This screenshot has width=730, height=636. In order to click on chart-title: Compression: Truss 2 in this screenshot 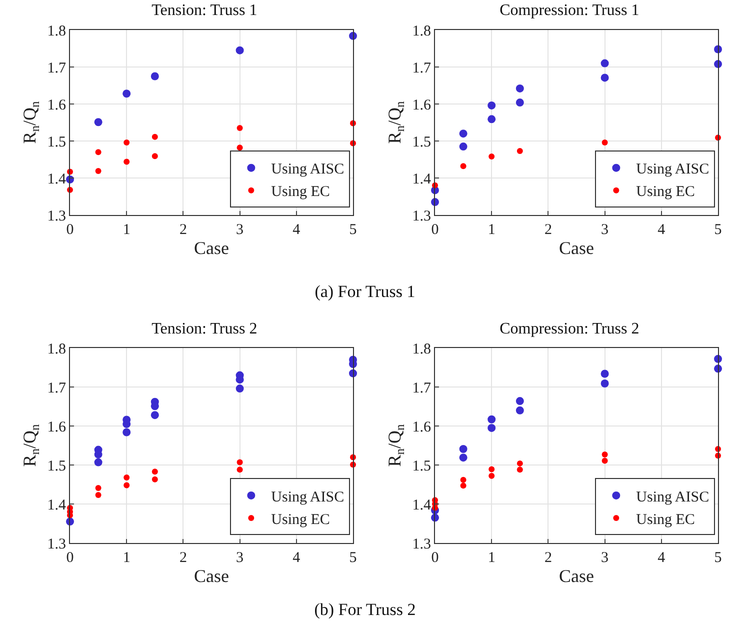, I will do `click(570, 329)`.